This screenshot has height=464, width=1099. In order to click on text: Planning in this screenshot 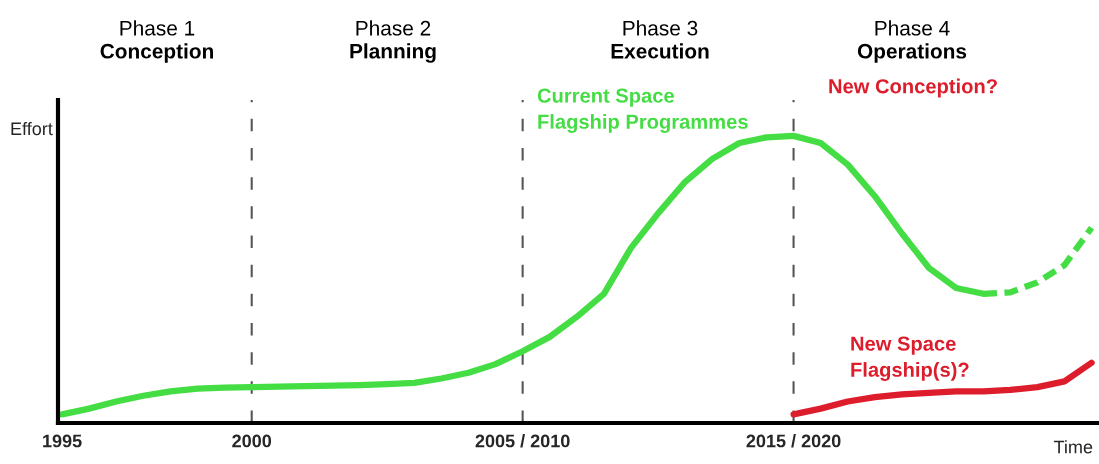, I will do `click(393, 53)`.